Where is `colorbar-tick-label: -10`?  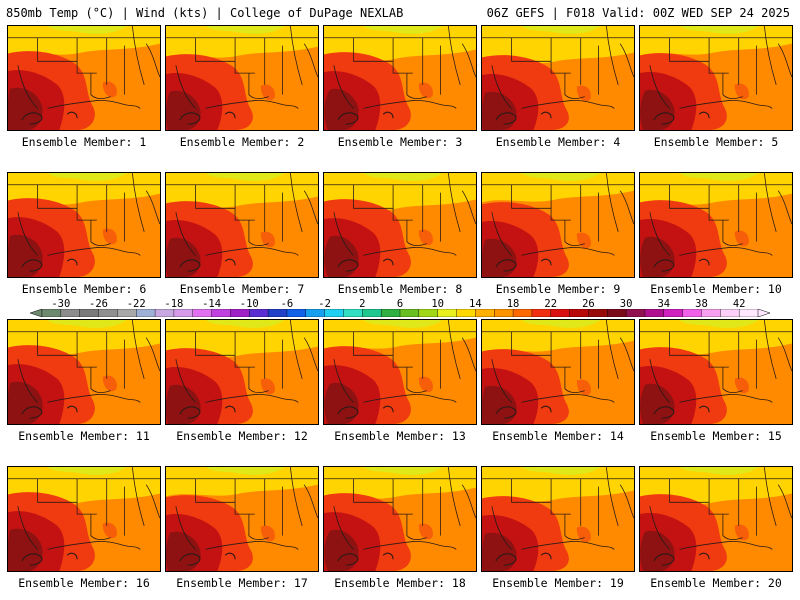
colorbar-tick-label: -10 is located at coordinates (249, 304).